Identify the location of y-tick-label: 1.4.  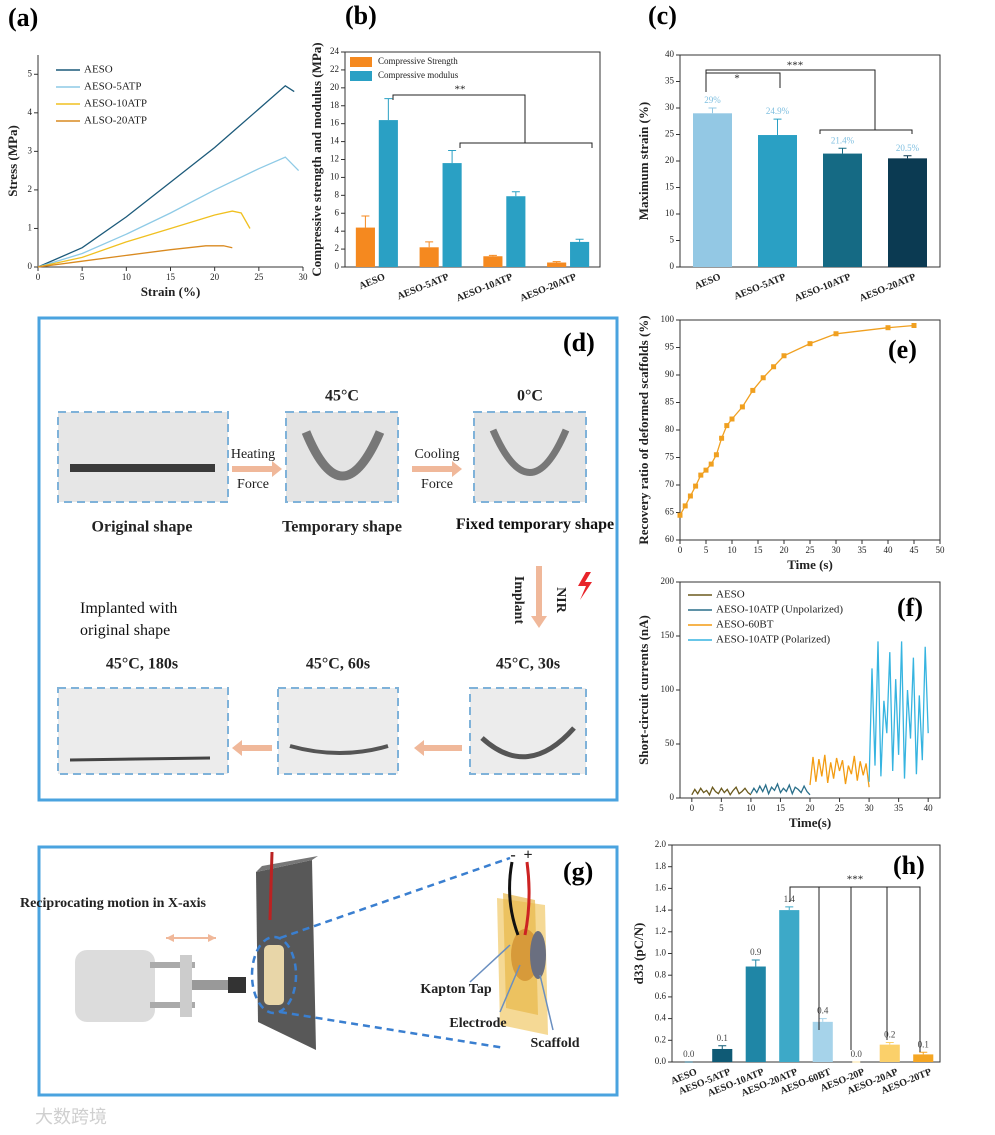
(661, 909).